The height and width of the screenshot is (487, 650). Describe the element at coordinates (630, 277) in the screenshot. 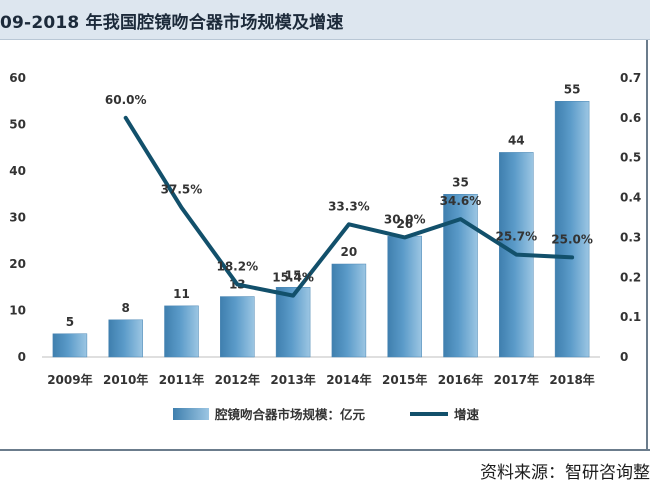

I see `y-right-tick-label: 0.2` at that location.